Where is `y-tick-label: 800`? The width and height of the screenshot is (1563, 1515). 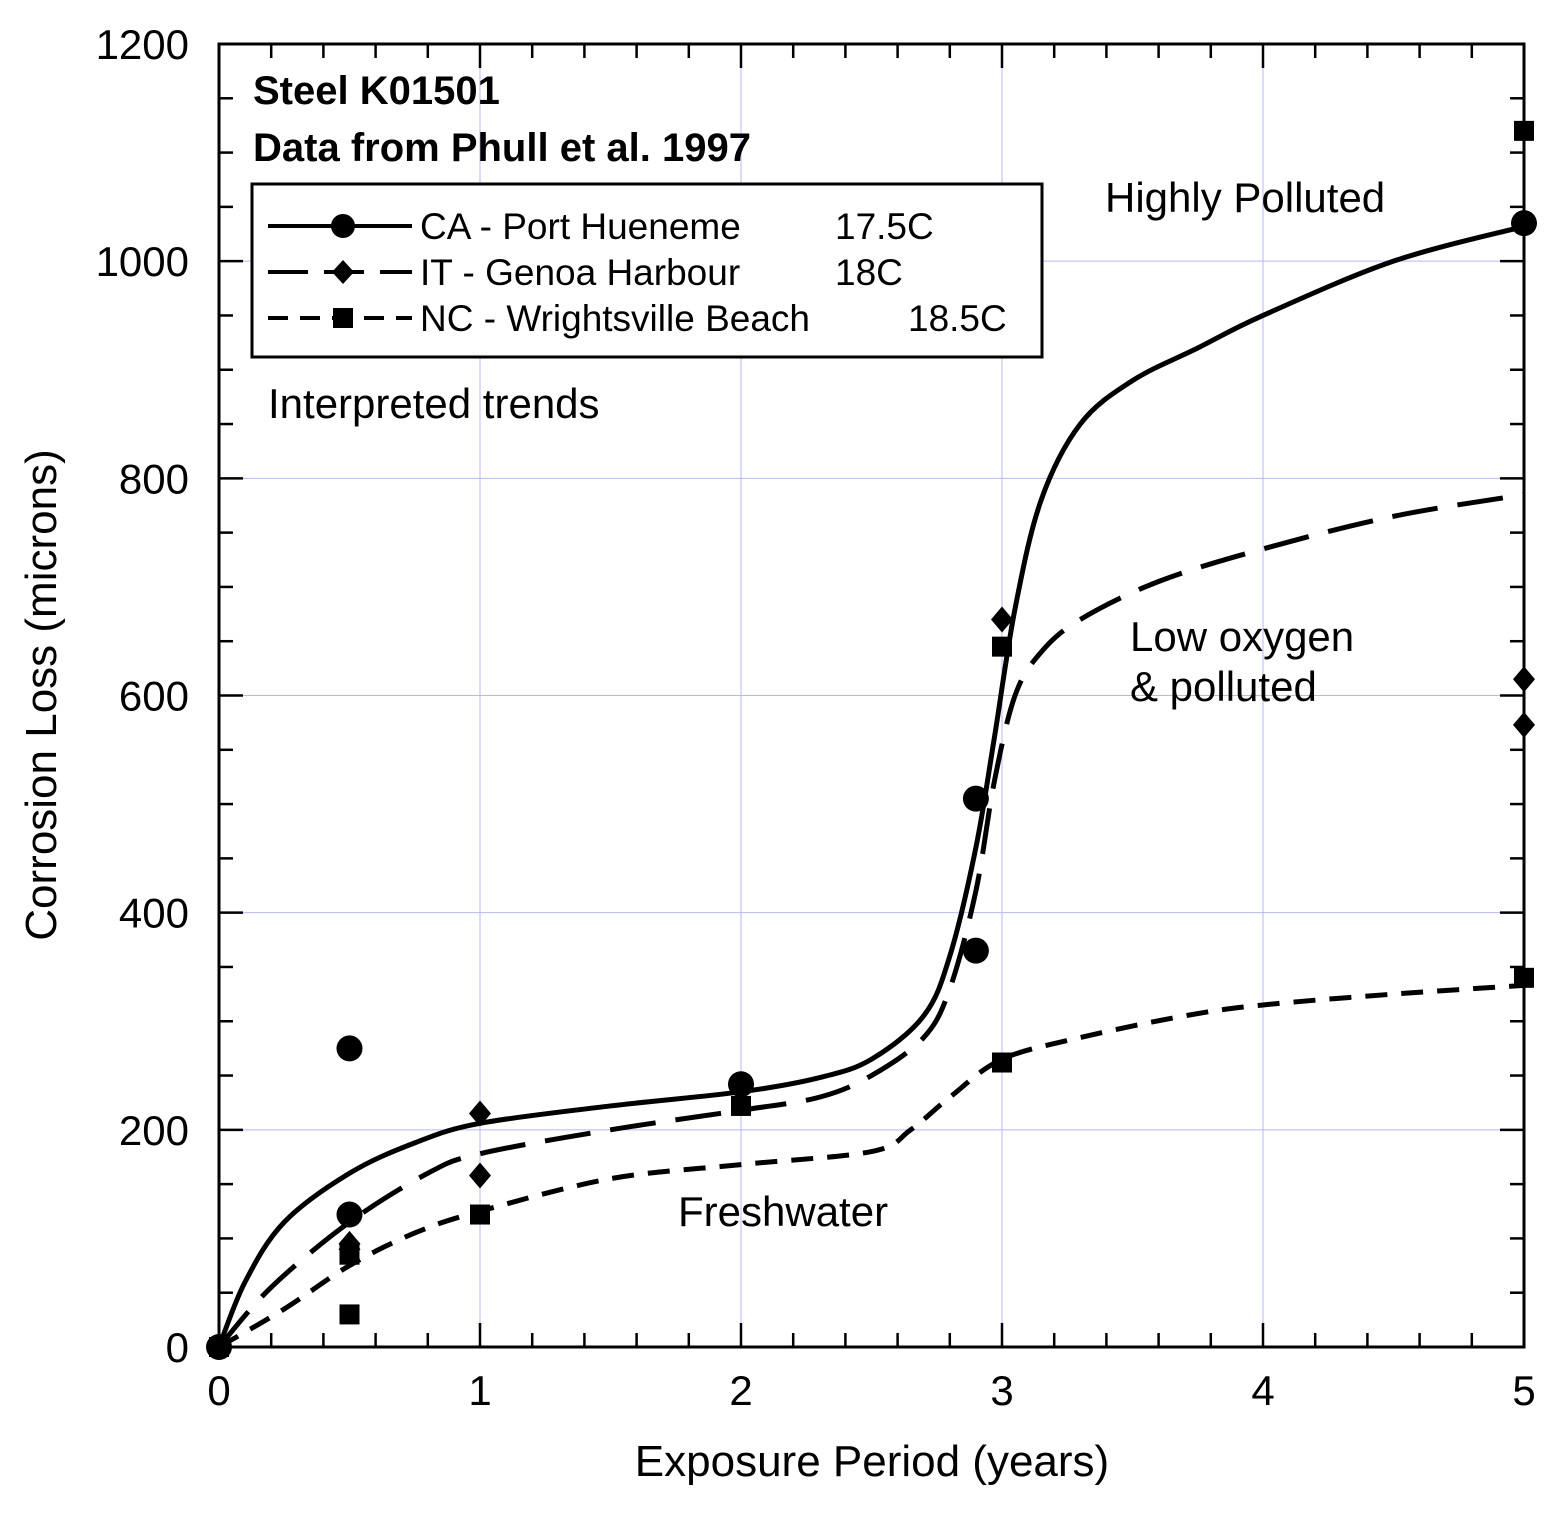 y-tick-label: 800 is located at coordinates (154, 478).